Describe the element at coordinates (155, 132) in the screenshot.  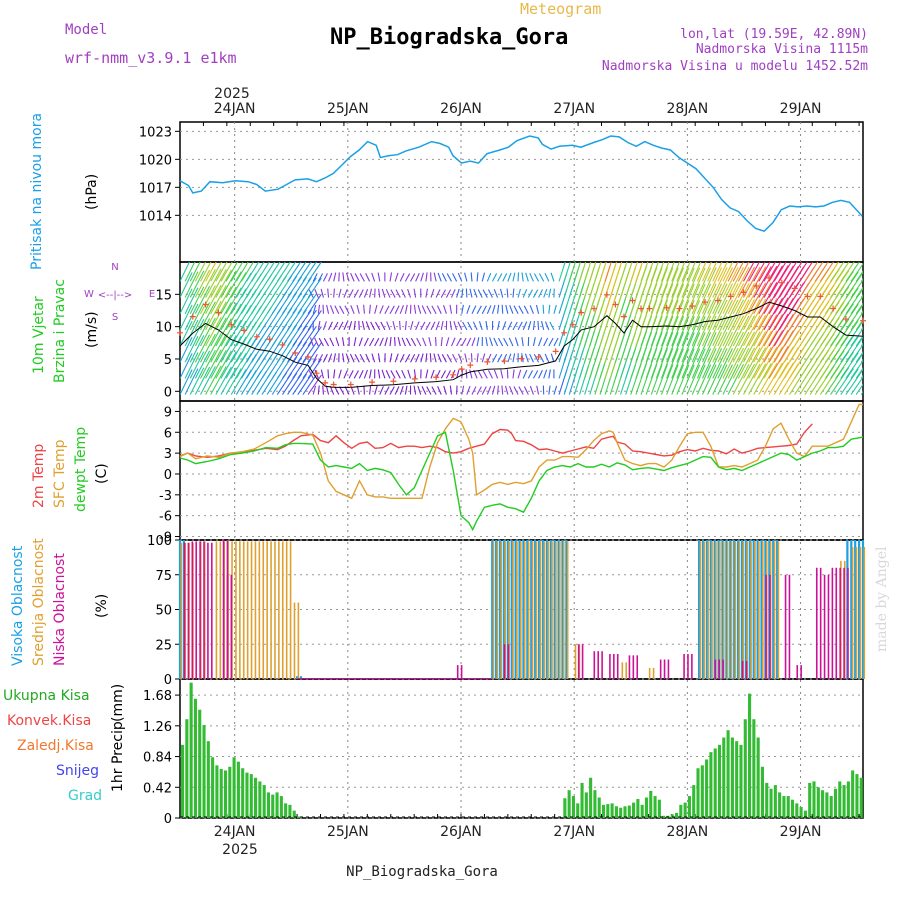
I see `y-tick-label: 1023` at that location.